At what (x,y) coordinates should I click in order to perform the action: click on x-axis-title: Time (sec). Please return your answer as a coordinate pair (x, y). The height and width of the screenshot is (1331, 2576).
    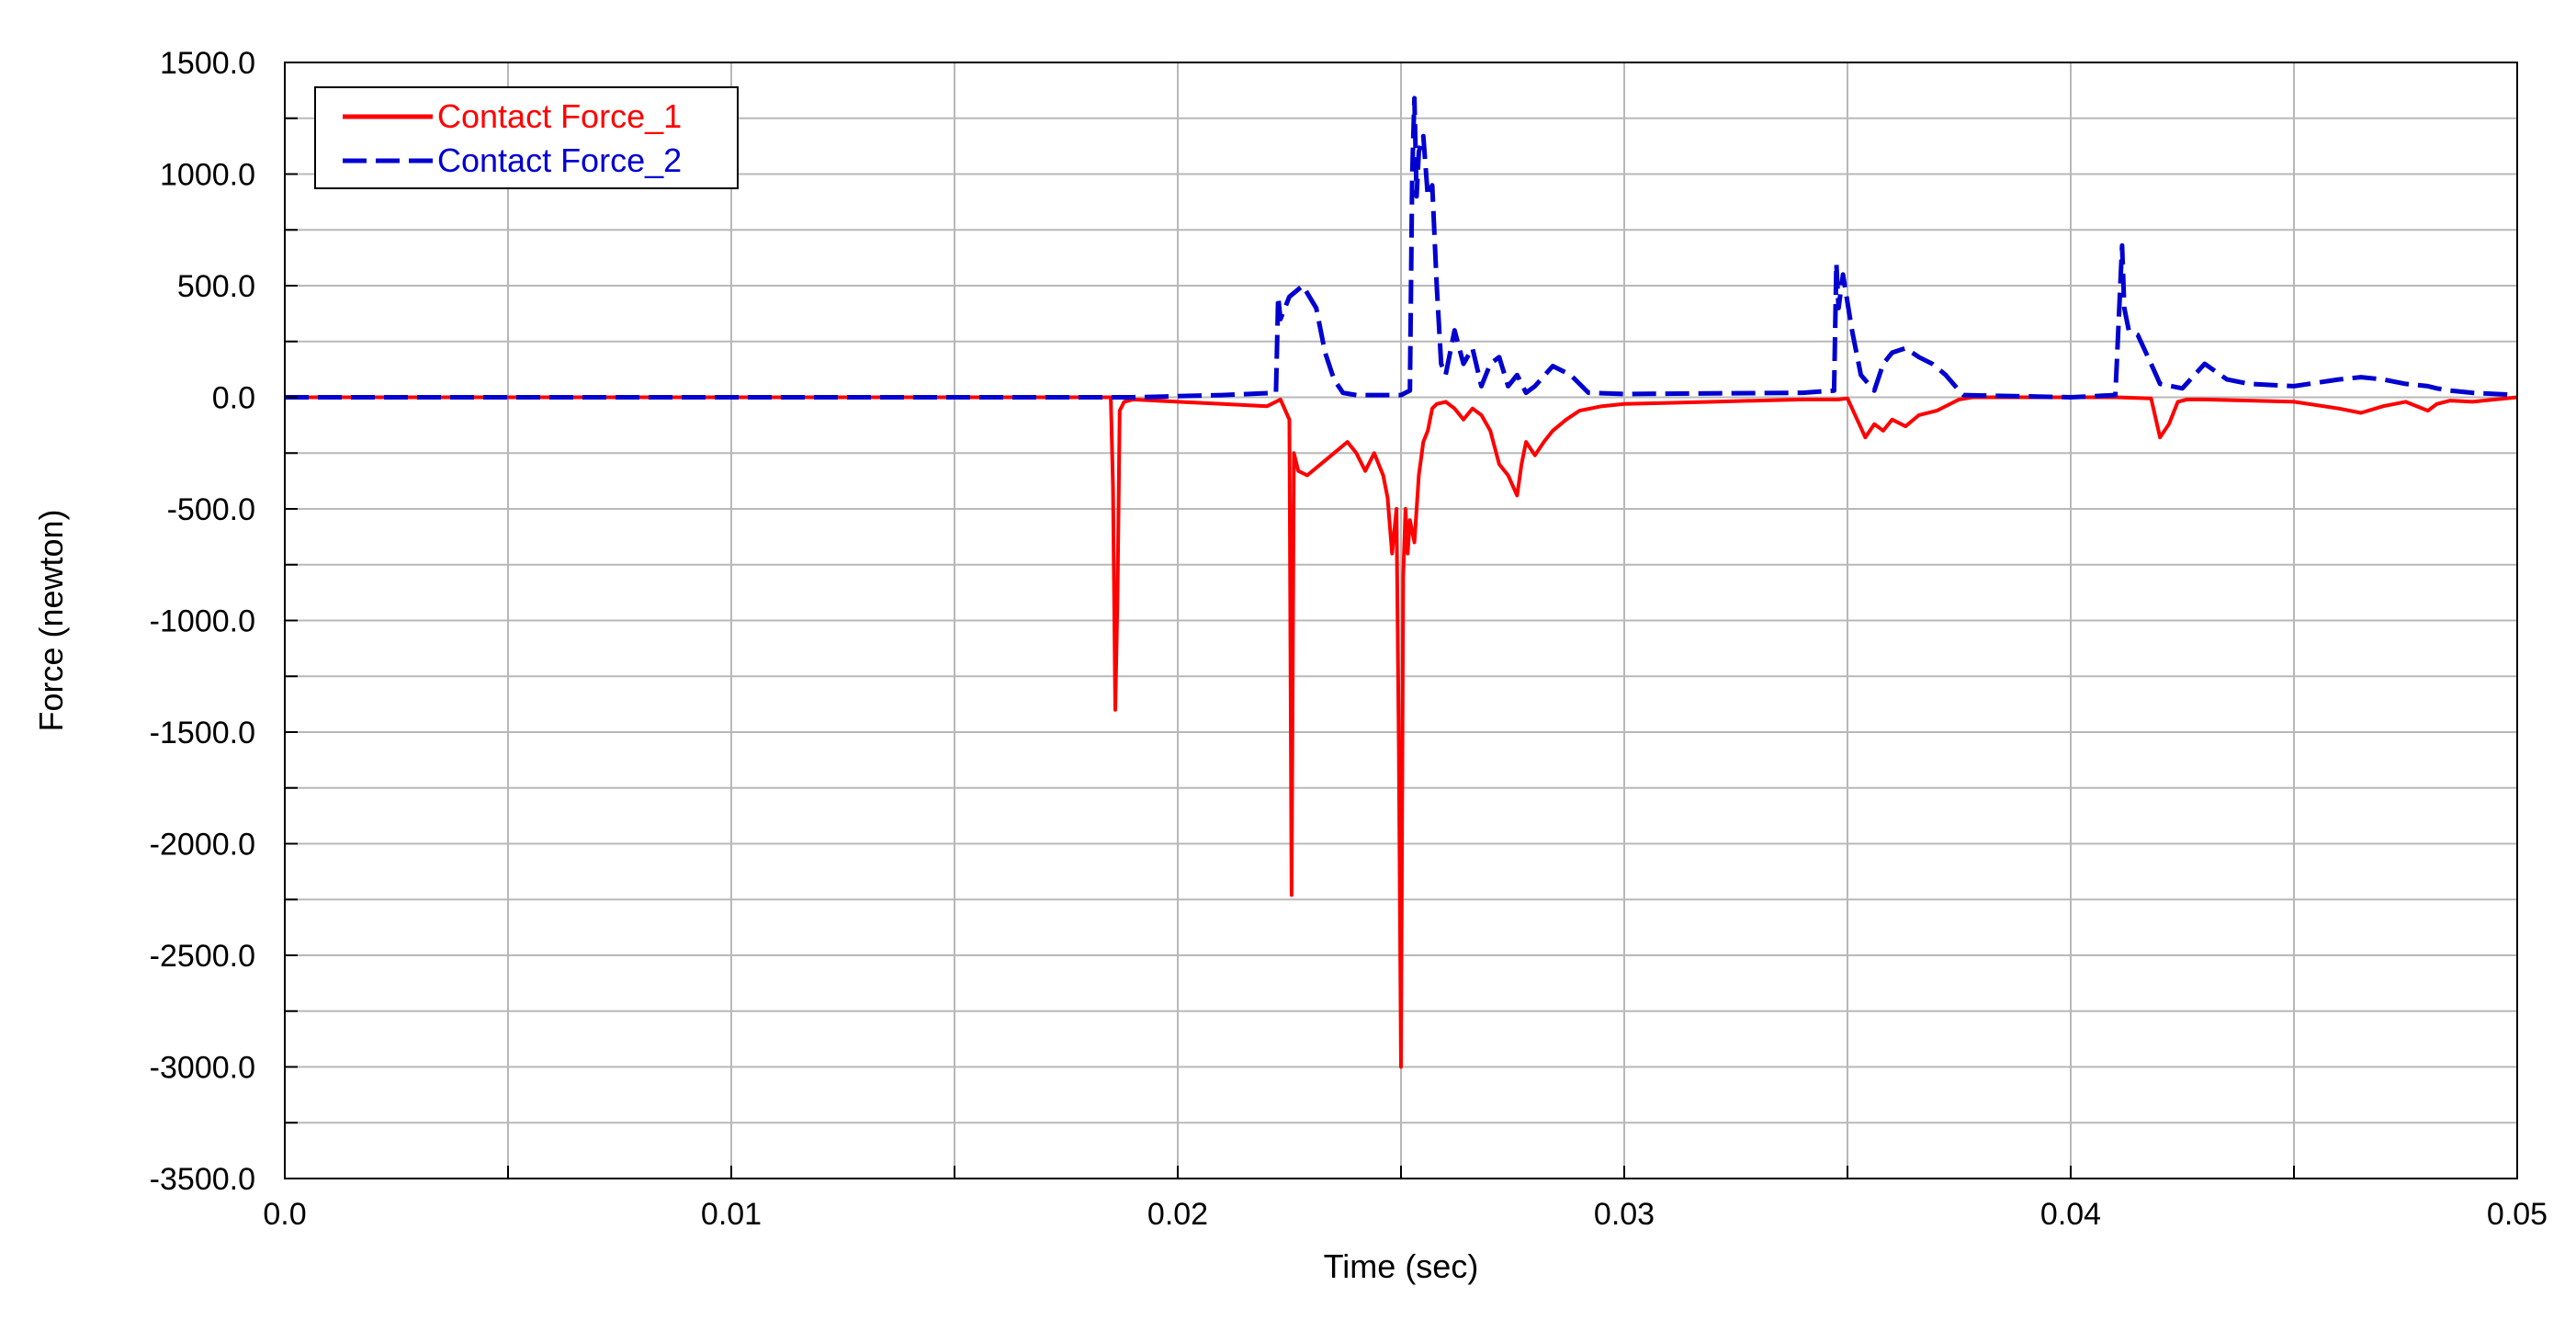
    Looking at the image, I should click on (1401, 1266).